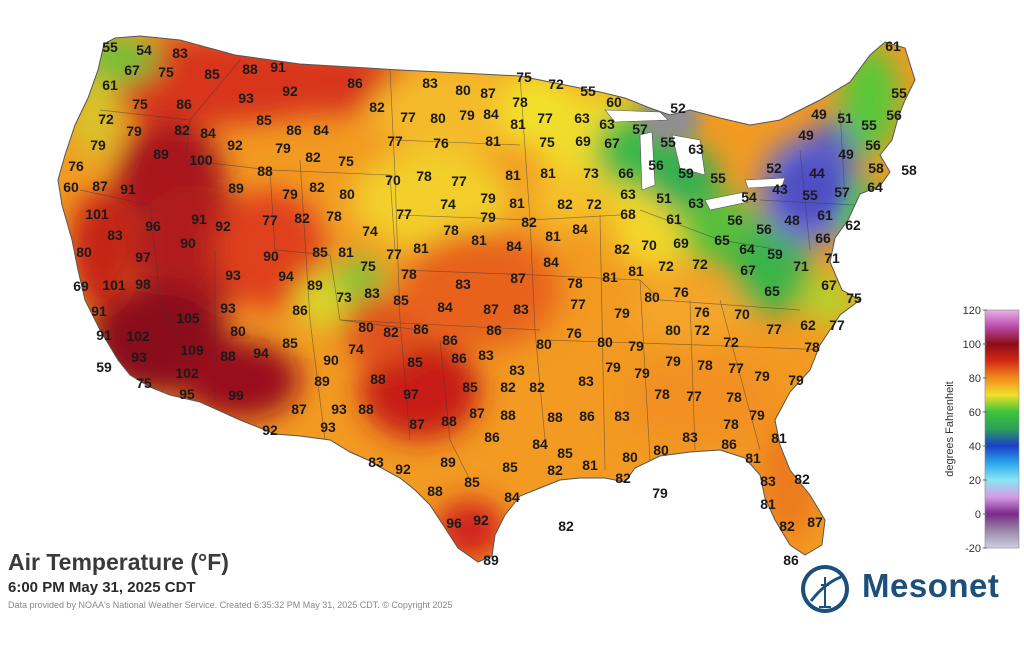  I want to click on station-temperature: 100, so click(201, 160).